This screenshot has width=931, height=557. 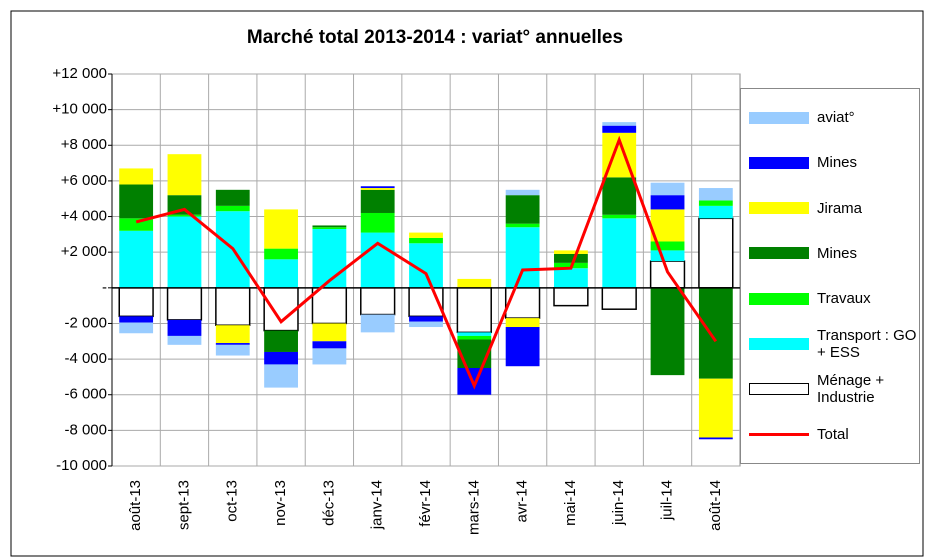 What do you see at coordinates (867, 343) in the screenshot?
I see `legend-label: Transport : GO + ESS` at bounding box center [867, 343].